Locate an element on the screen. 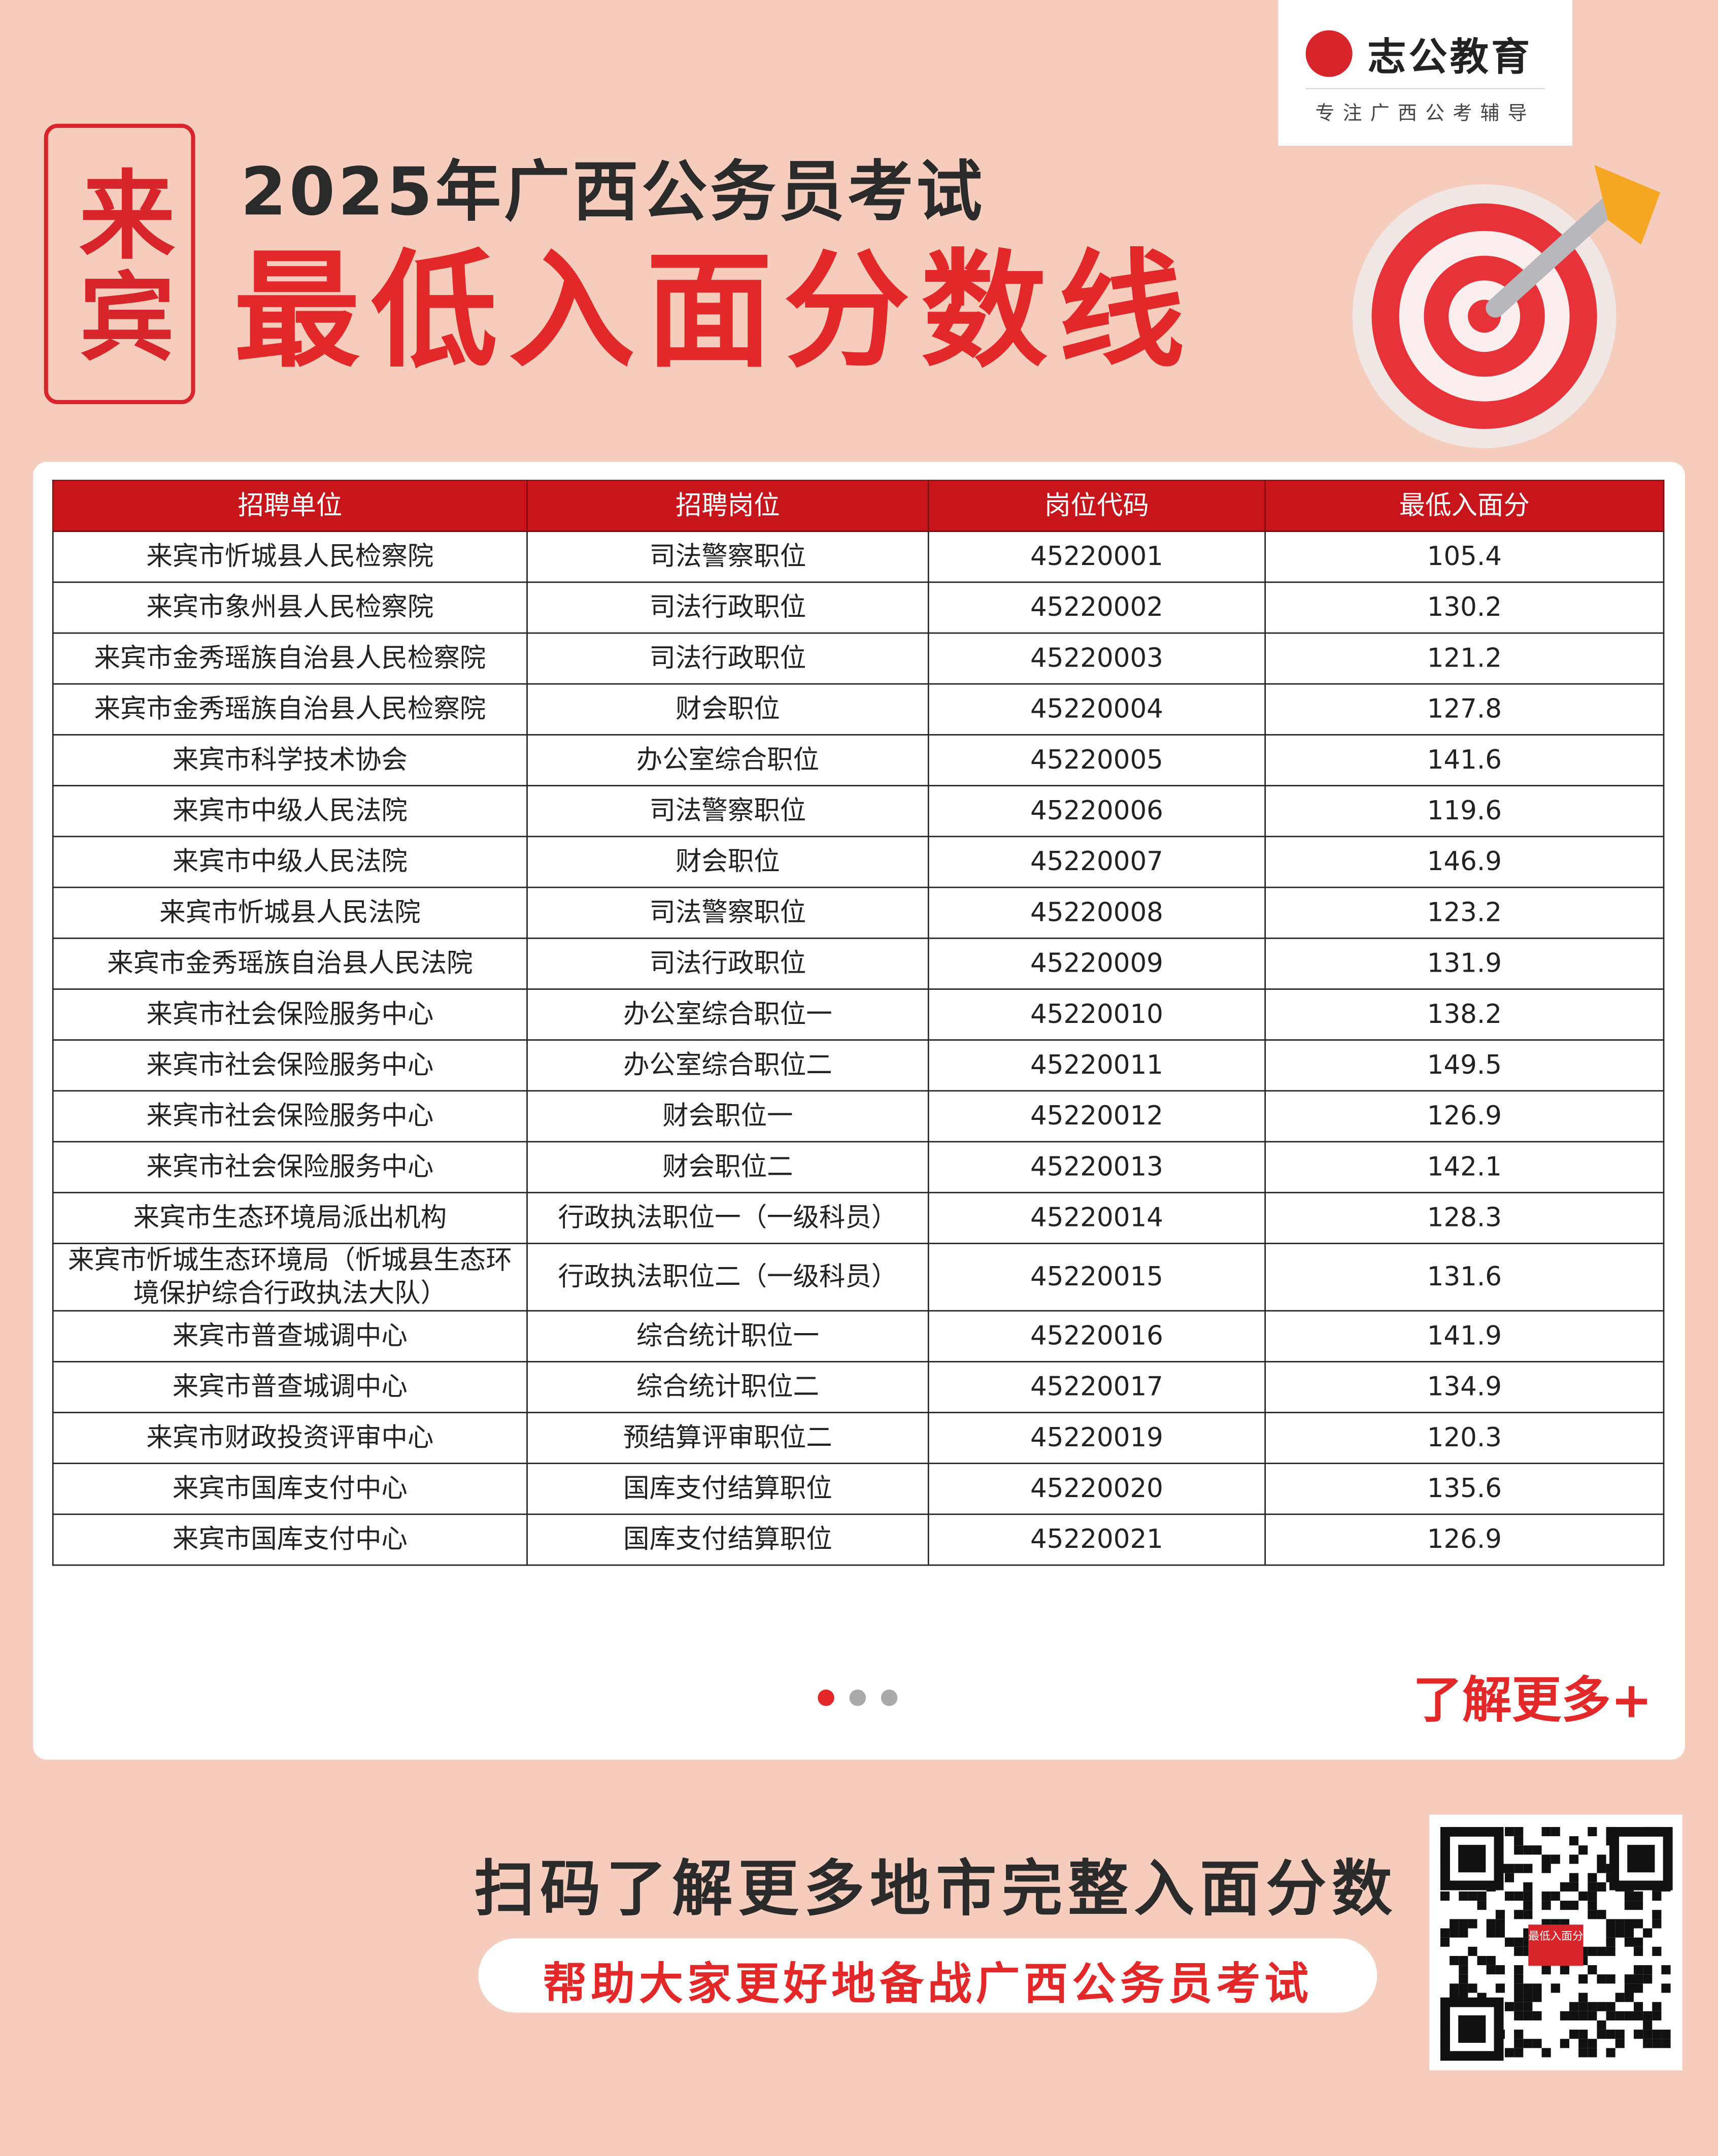  table-cell: 135.6 is located at coordinates (1464, 1489).